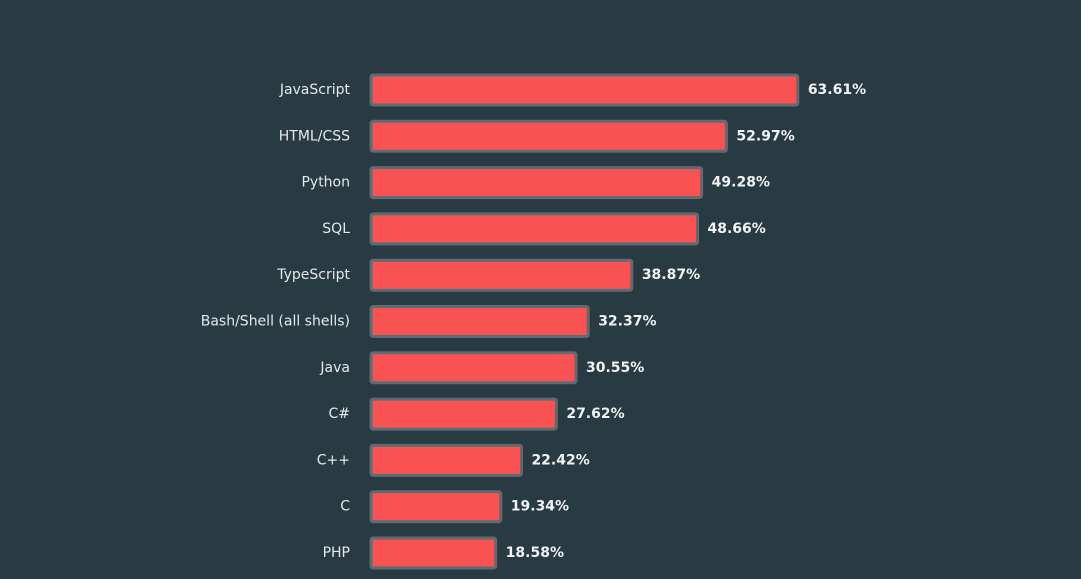 Image resolution: width=1081 pixels, height=579 pixels. I want to click on value-label: 30.55%, so click(615, 368).